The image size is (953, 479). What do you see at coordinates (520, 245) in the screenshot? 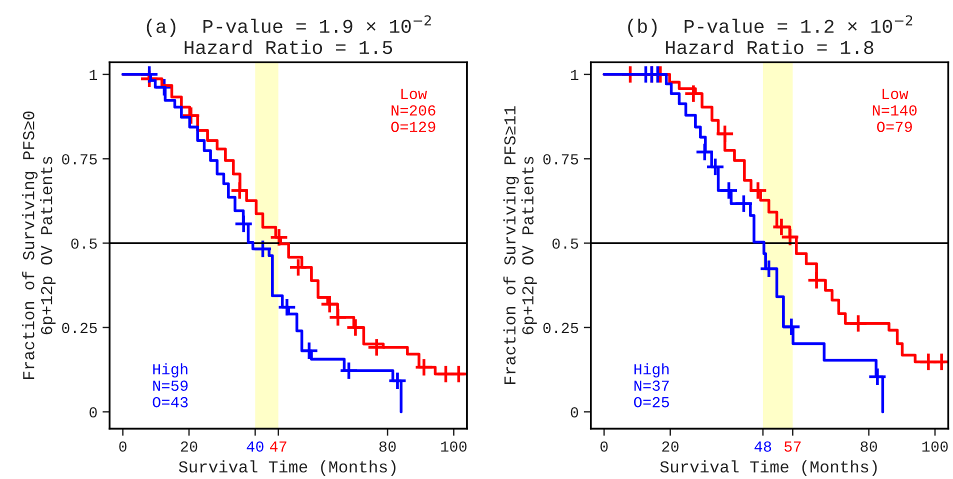
I see `y-axis-title: Fraction of Surviving PFS≥11 6p+12p OV Patients` at bounding box center [520, 245].